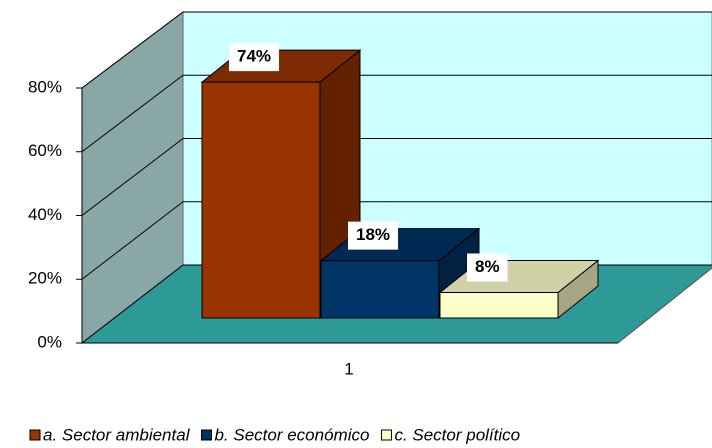 The width and height of the screenshot is (712, 448). Describe the element at coordinates (49, 341) in the screenshot. I see `y-tick-label: 0%` at that location.